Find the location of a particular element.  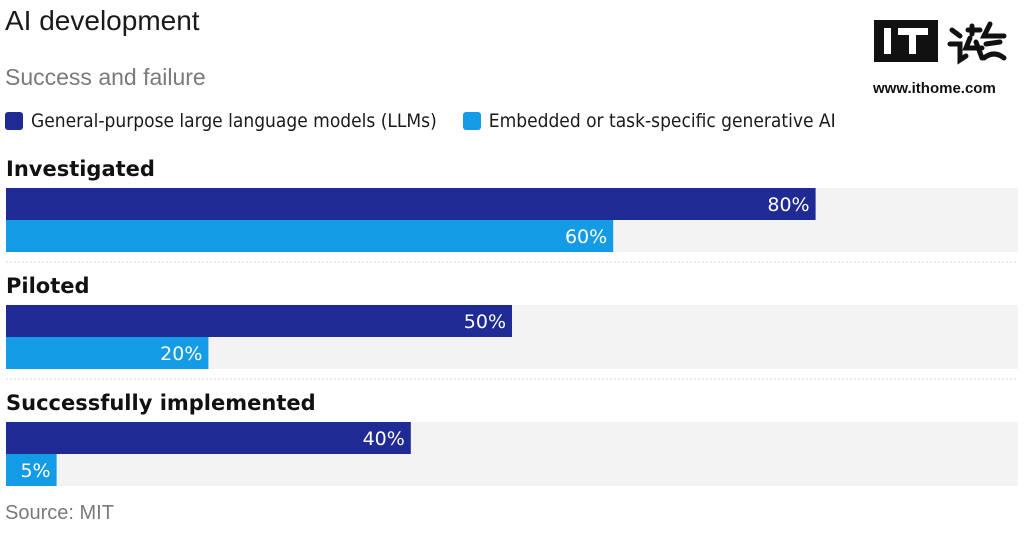

source-note: Source: MIT is located at coordinates (59, 513).